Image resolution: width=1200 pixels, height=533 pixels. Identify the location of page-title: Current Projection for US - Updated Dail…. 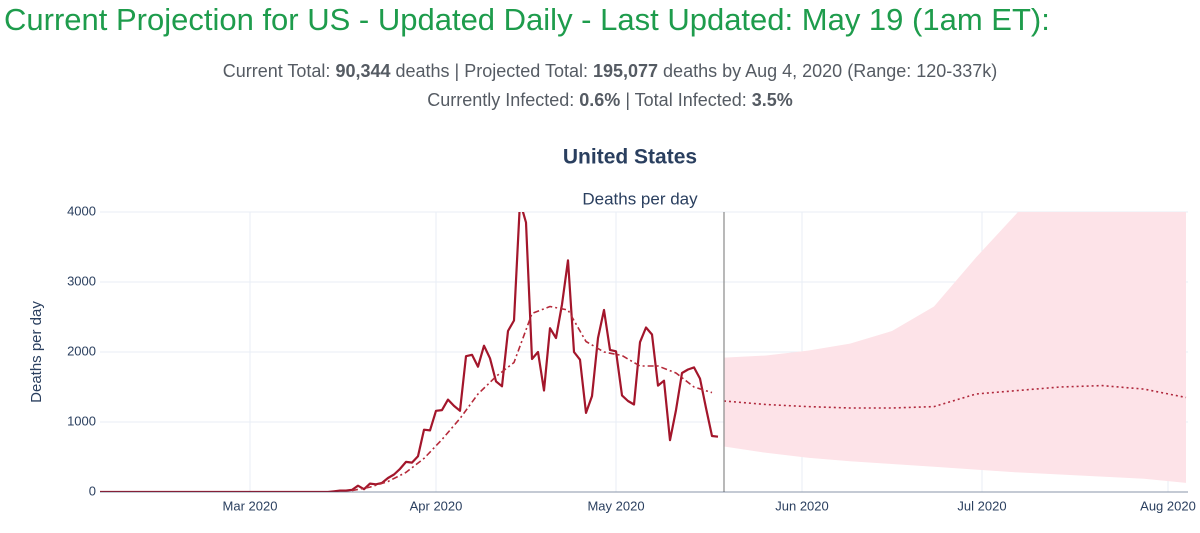
(527, 19).